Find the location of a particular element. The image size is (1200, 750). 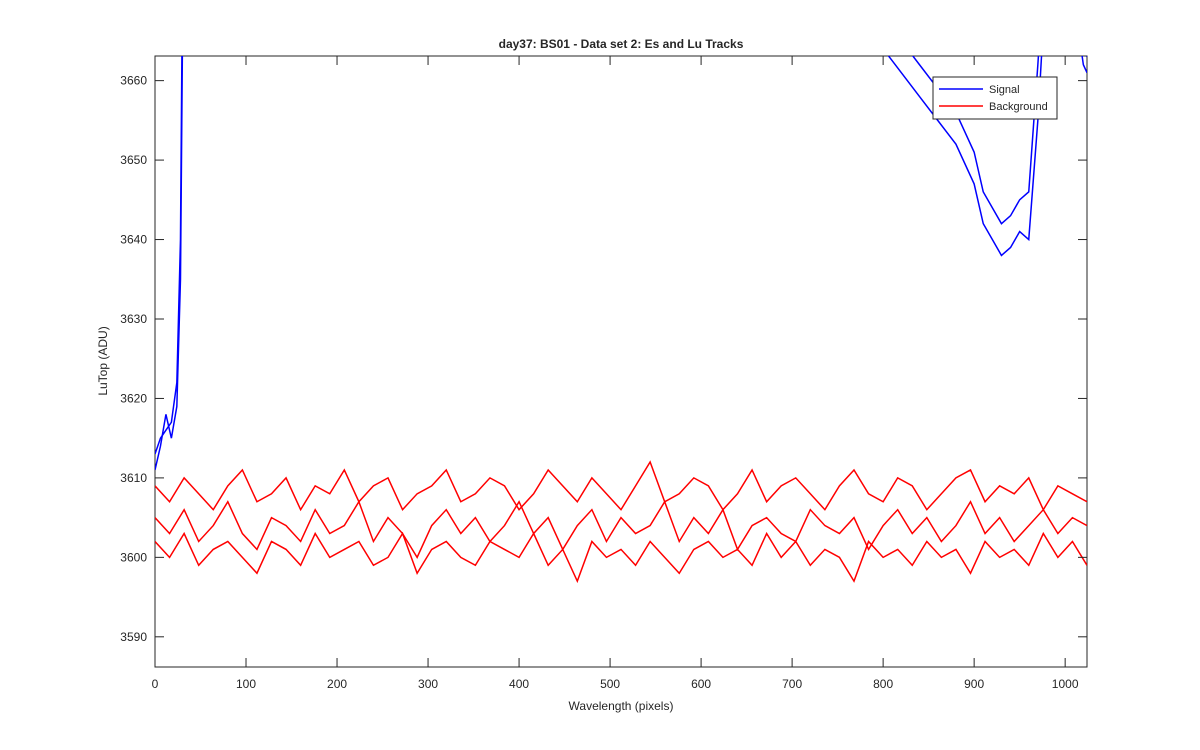

y-tick-label: 3590 is located at coordinates (133, 637).